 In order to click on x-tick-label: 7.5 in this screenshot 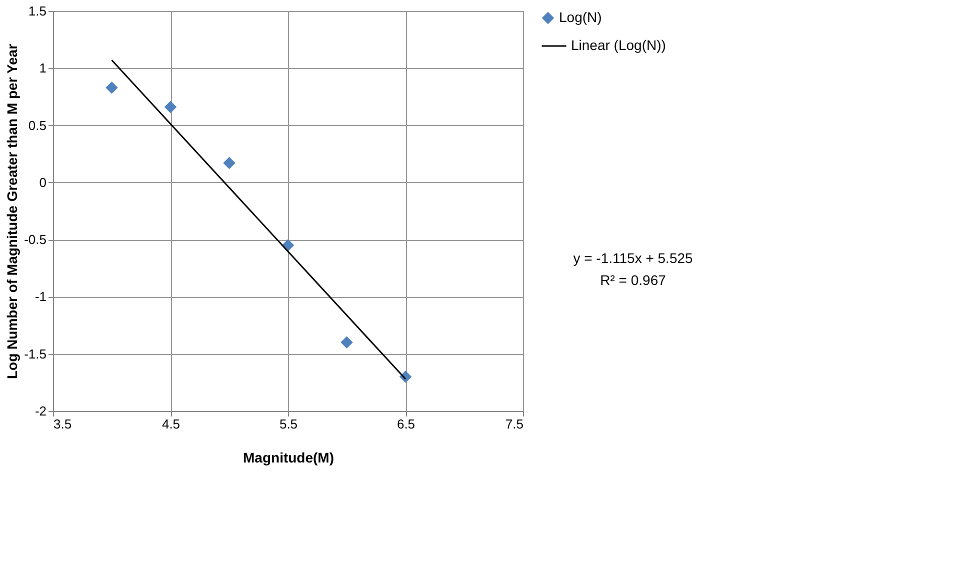, I will do `click(514, 424)`.